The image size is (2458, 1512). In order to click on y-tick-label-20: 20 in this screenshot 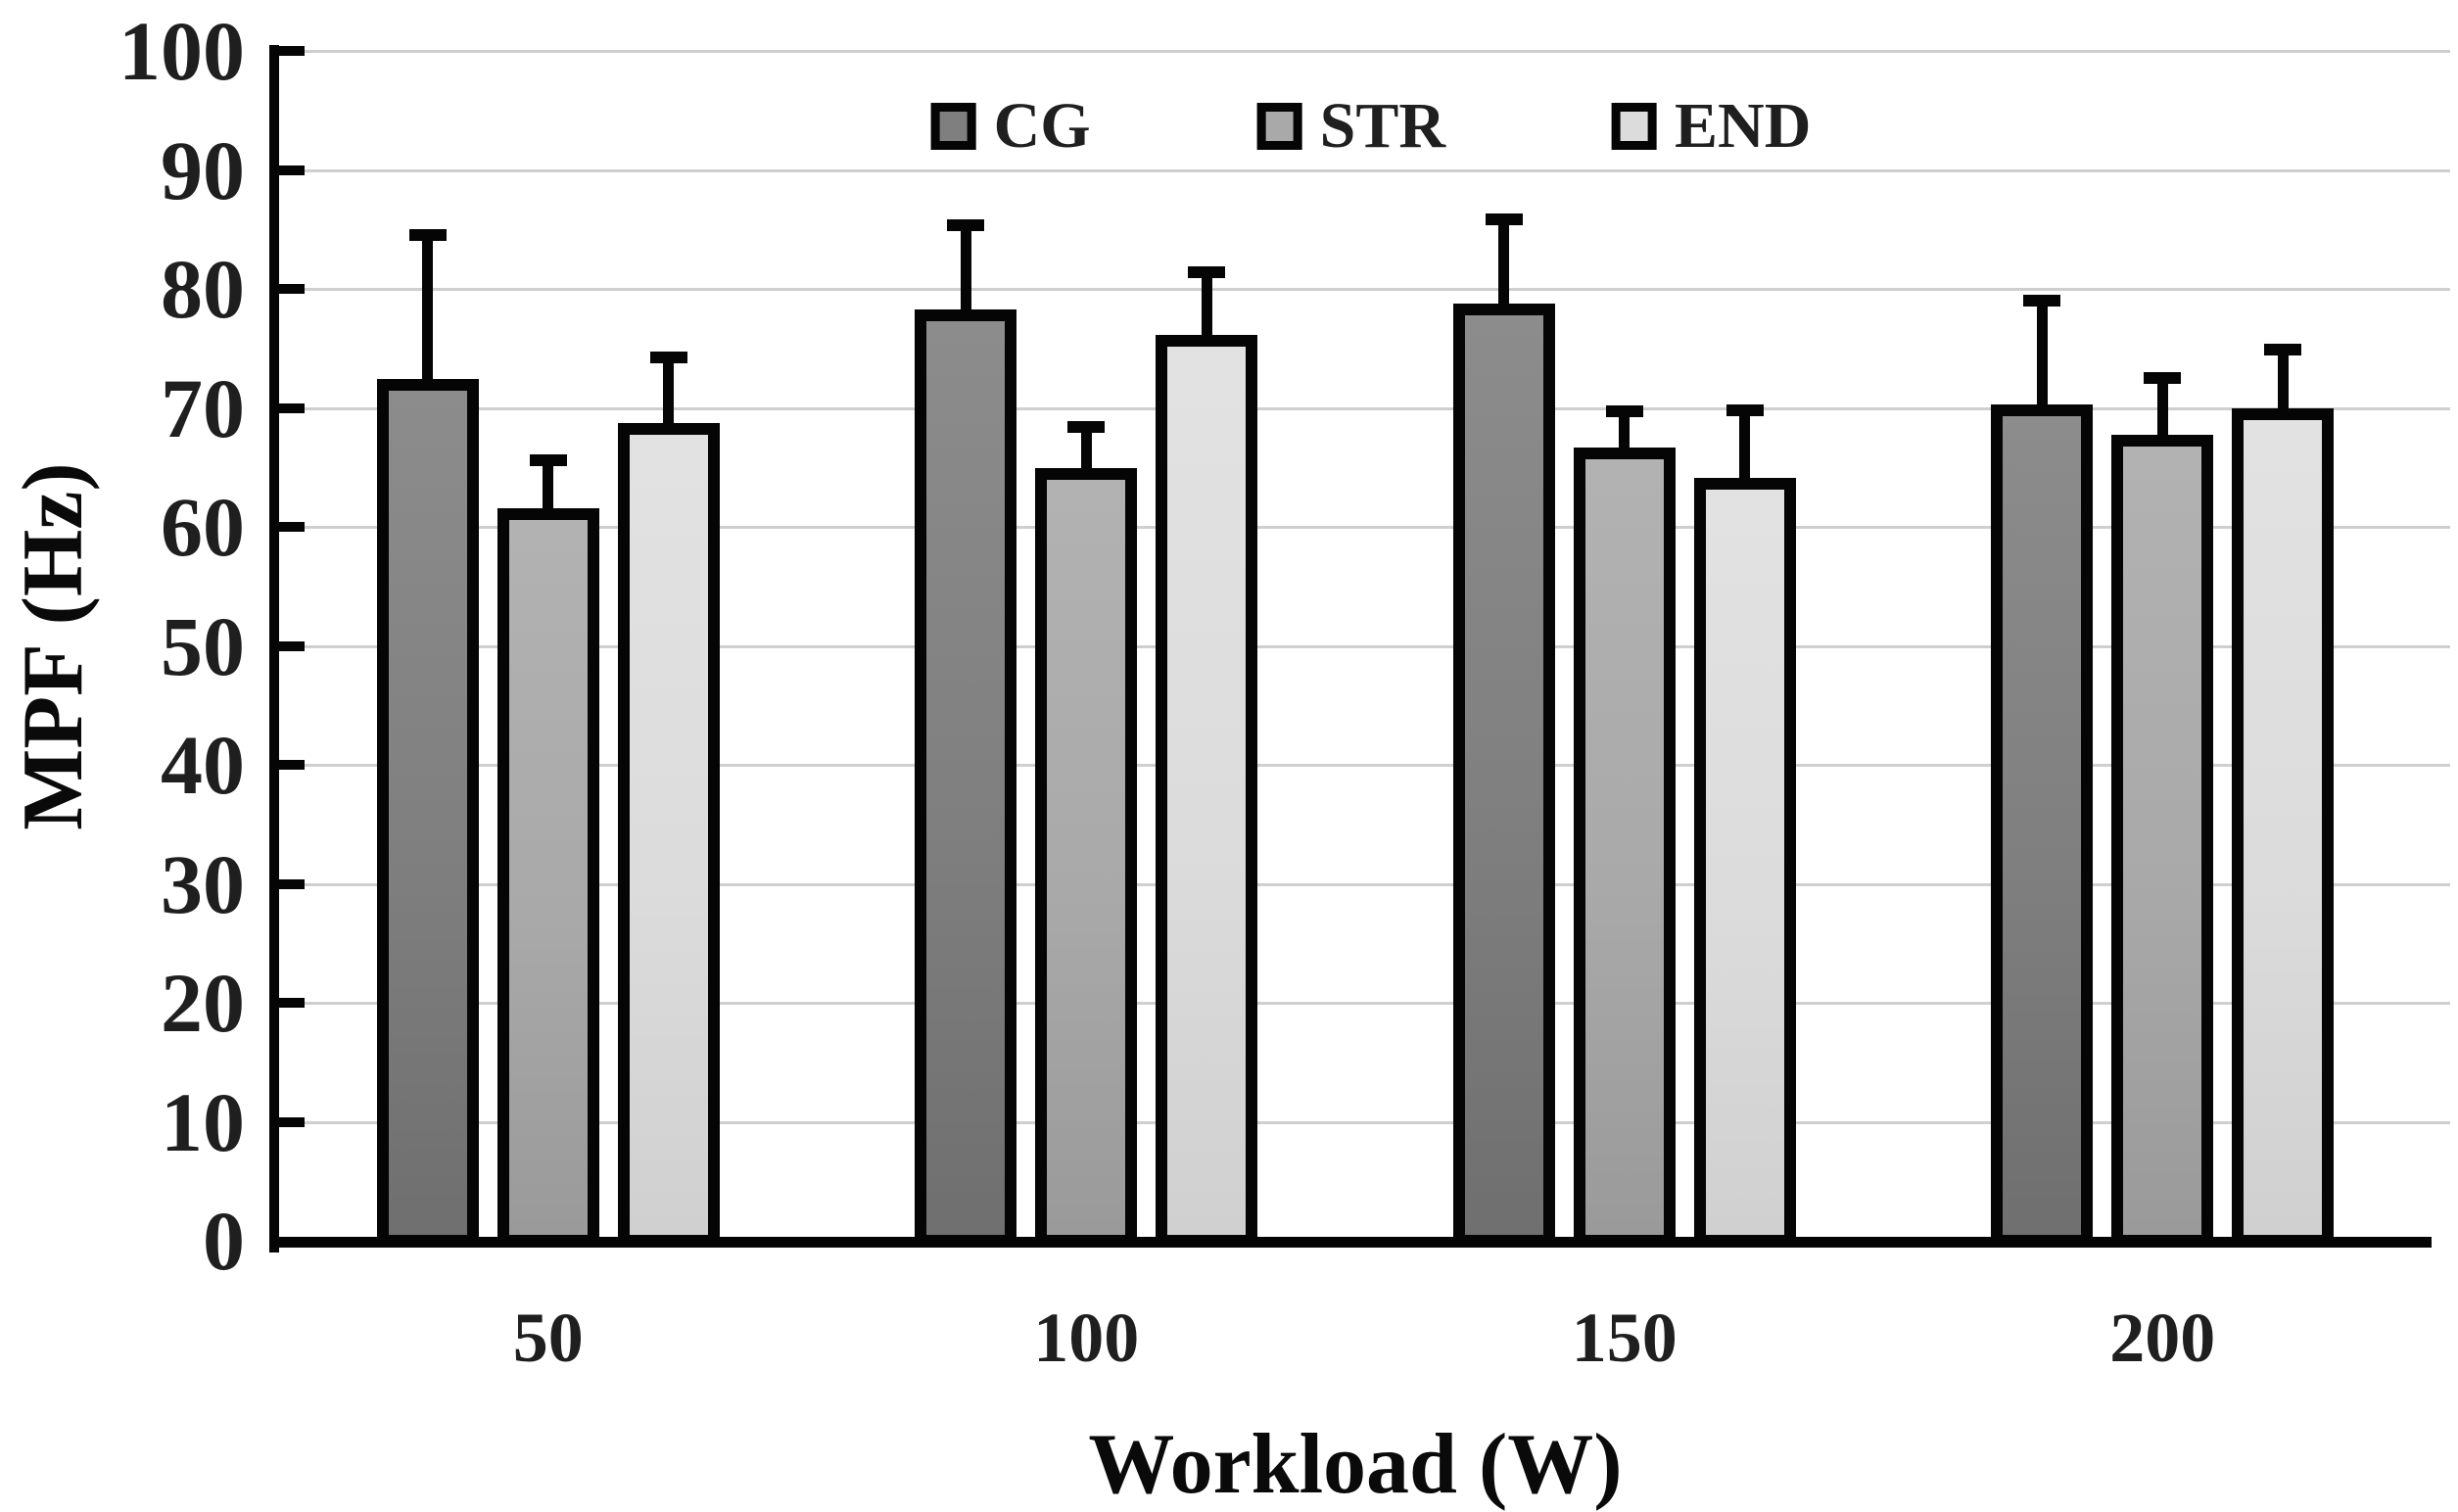, I will do `click(203, 1003)`.